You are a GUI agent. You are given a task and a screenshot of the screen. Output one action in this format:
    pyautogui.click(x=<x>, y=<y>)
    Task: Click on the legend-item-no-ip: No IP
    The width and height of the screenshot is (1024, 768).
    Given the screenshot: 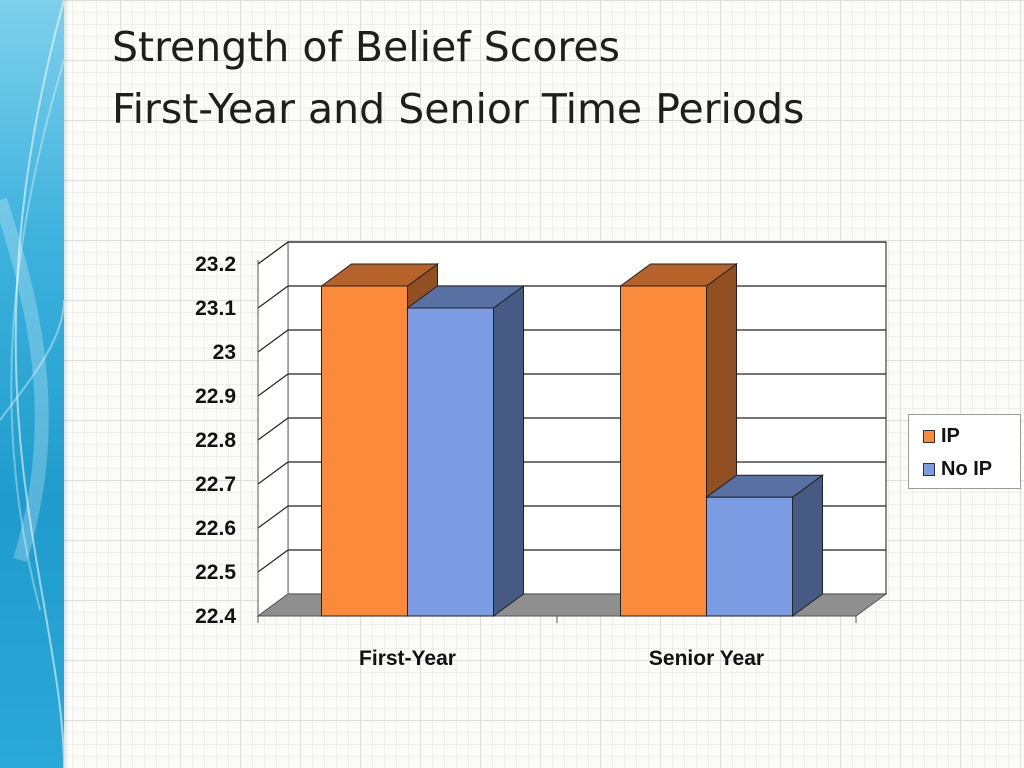 What is the action you would take?
    pyautogui.click(x=957, y=469)
    